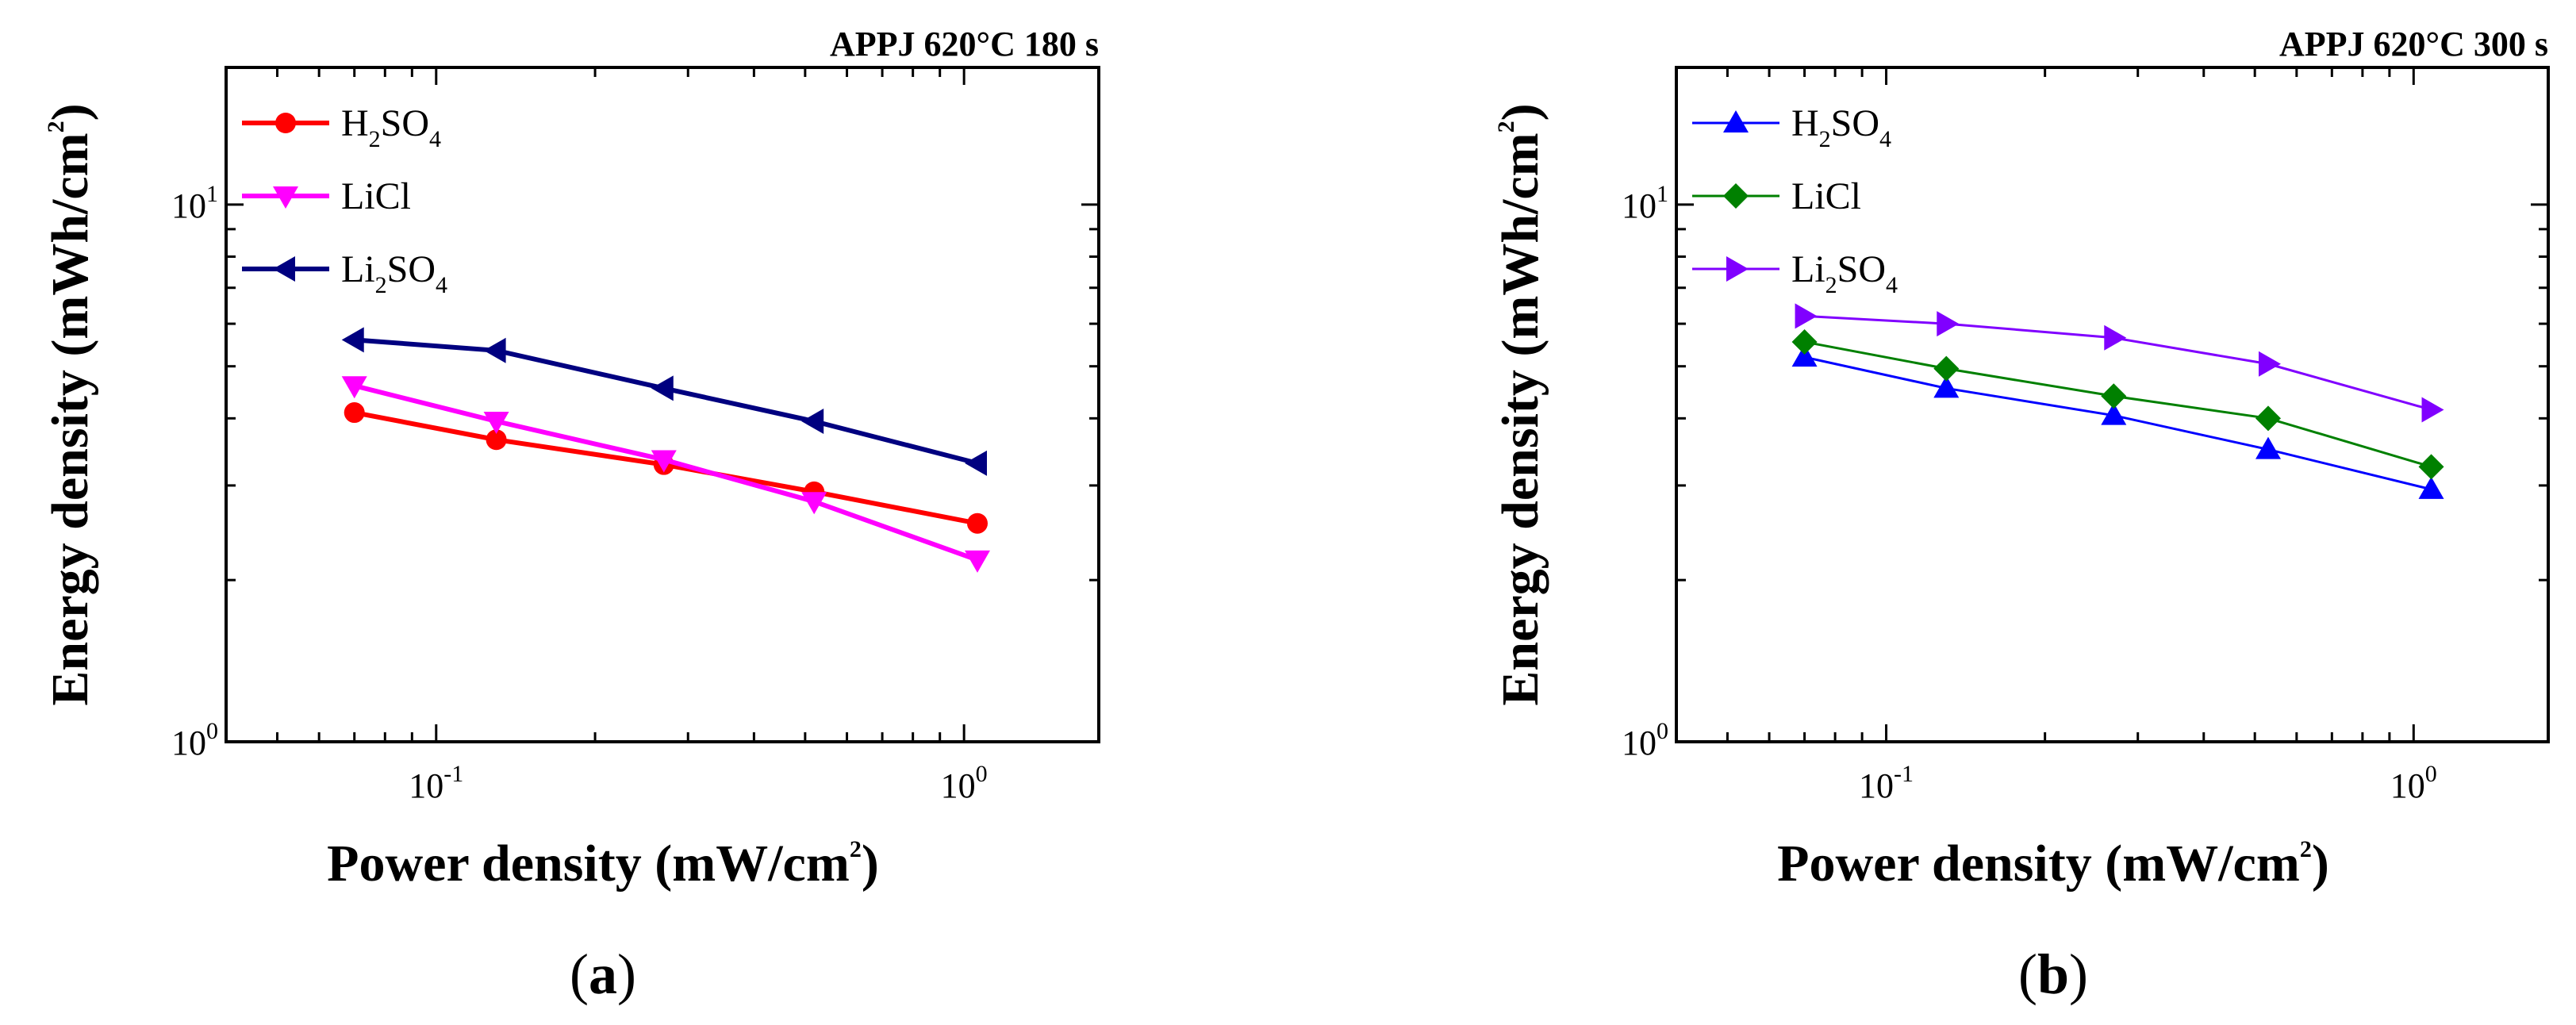  What do you see at coordinates (2053, 974) in the screenshot?
I see `panel-label: (b)` at bounding box center [2053, 974].